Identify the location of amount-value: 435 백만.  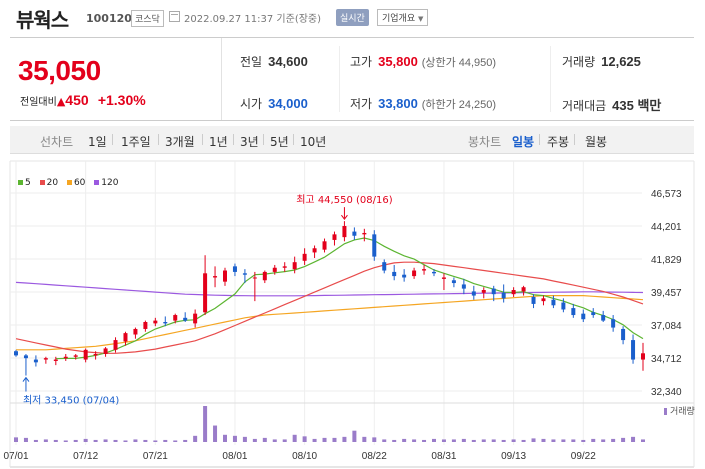
(637, 105).